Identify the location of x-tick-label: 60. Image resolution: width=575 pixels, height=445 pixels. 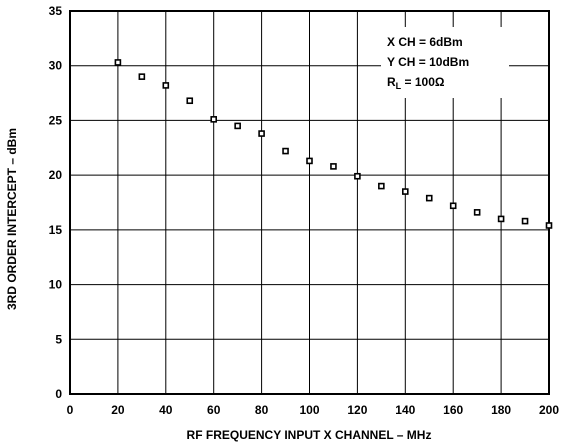
(214, 410).